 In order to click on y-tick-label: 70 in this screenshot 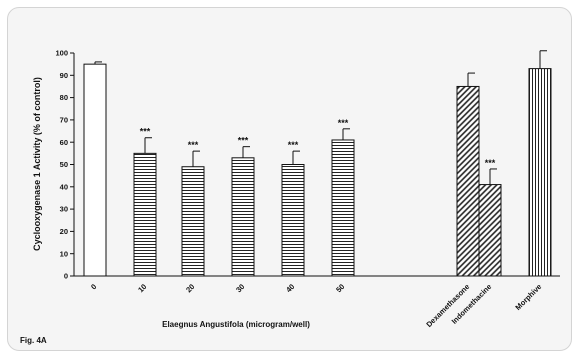, I will do `click(64, 120)`.